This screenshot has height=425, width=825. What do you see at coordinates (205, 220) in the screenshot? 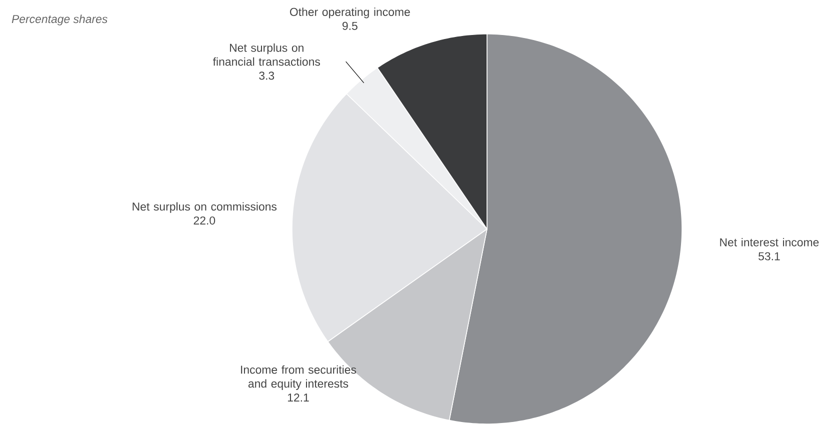
I see `data-label: 22.0` at bounding box center [205, 220].